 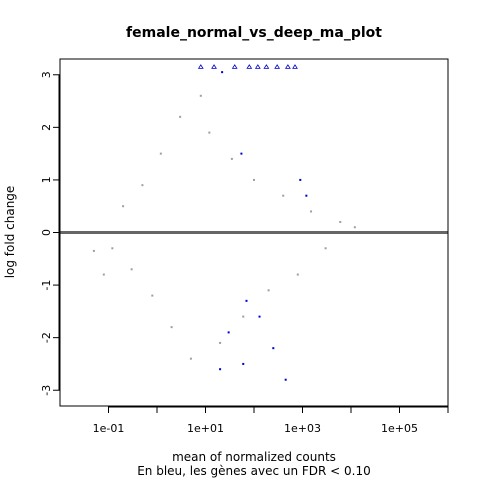 I want to click on y-tick-label: -3, so click(x=46, y=390).